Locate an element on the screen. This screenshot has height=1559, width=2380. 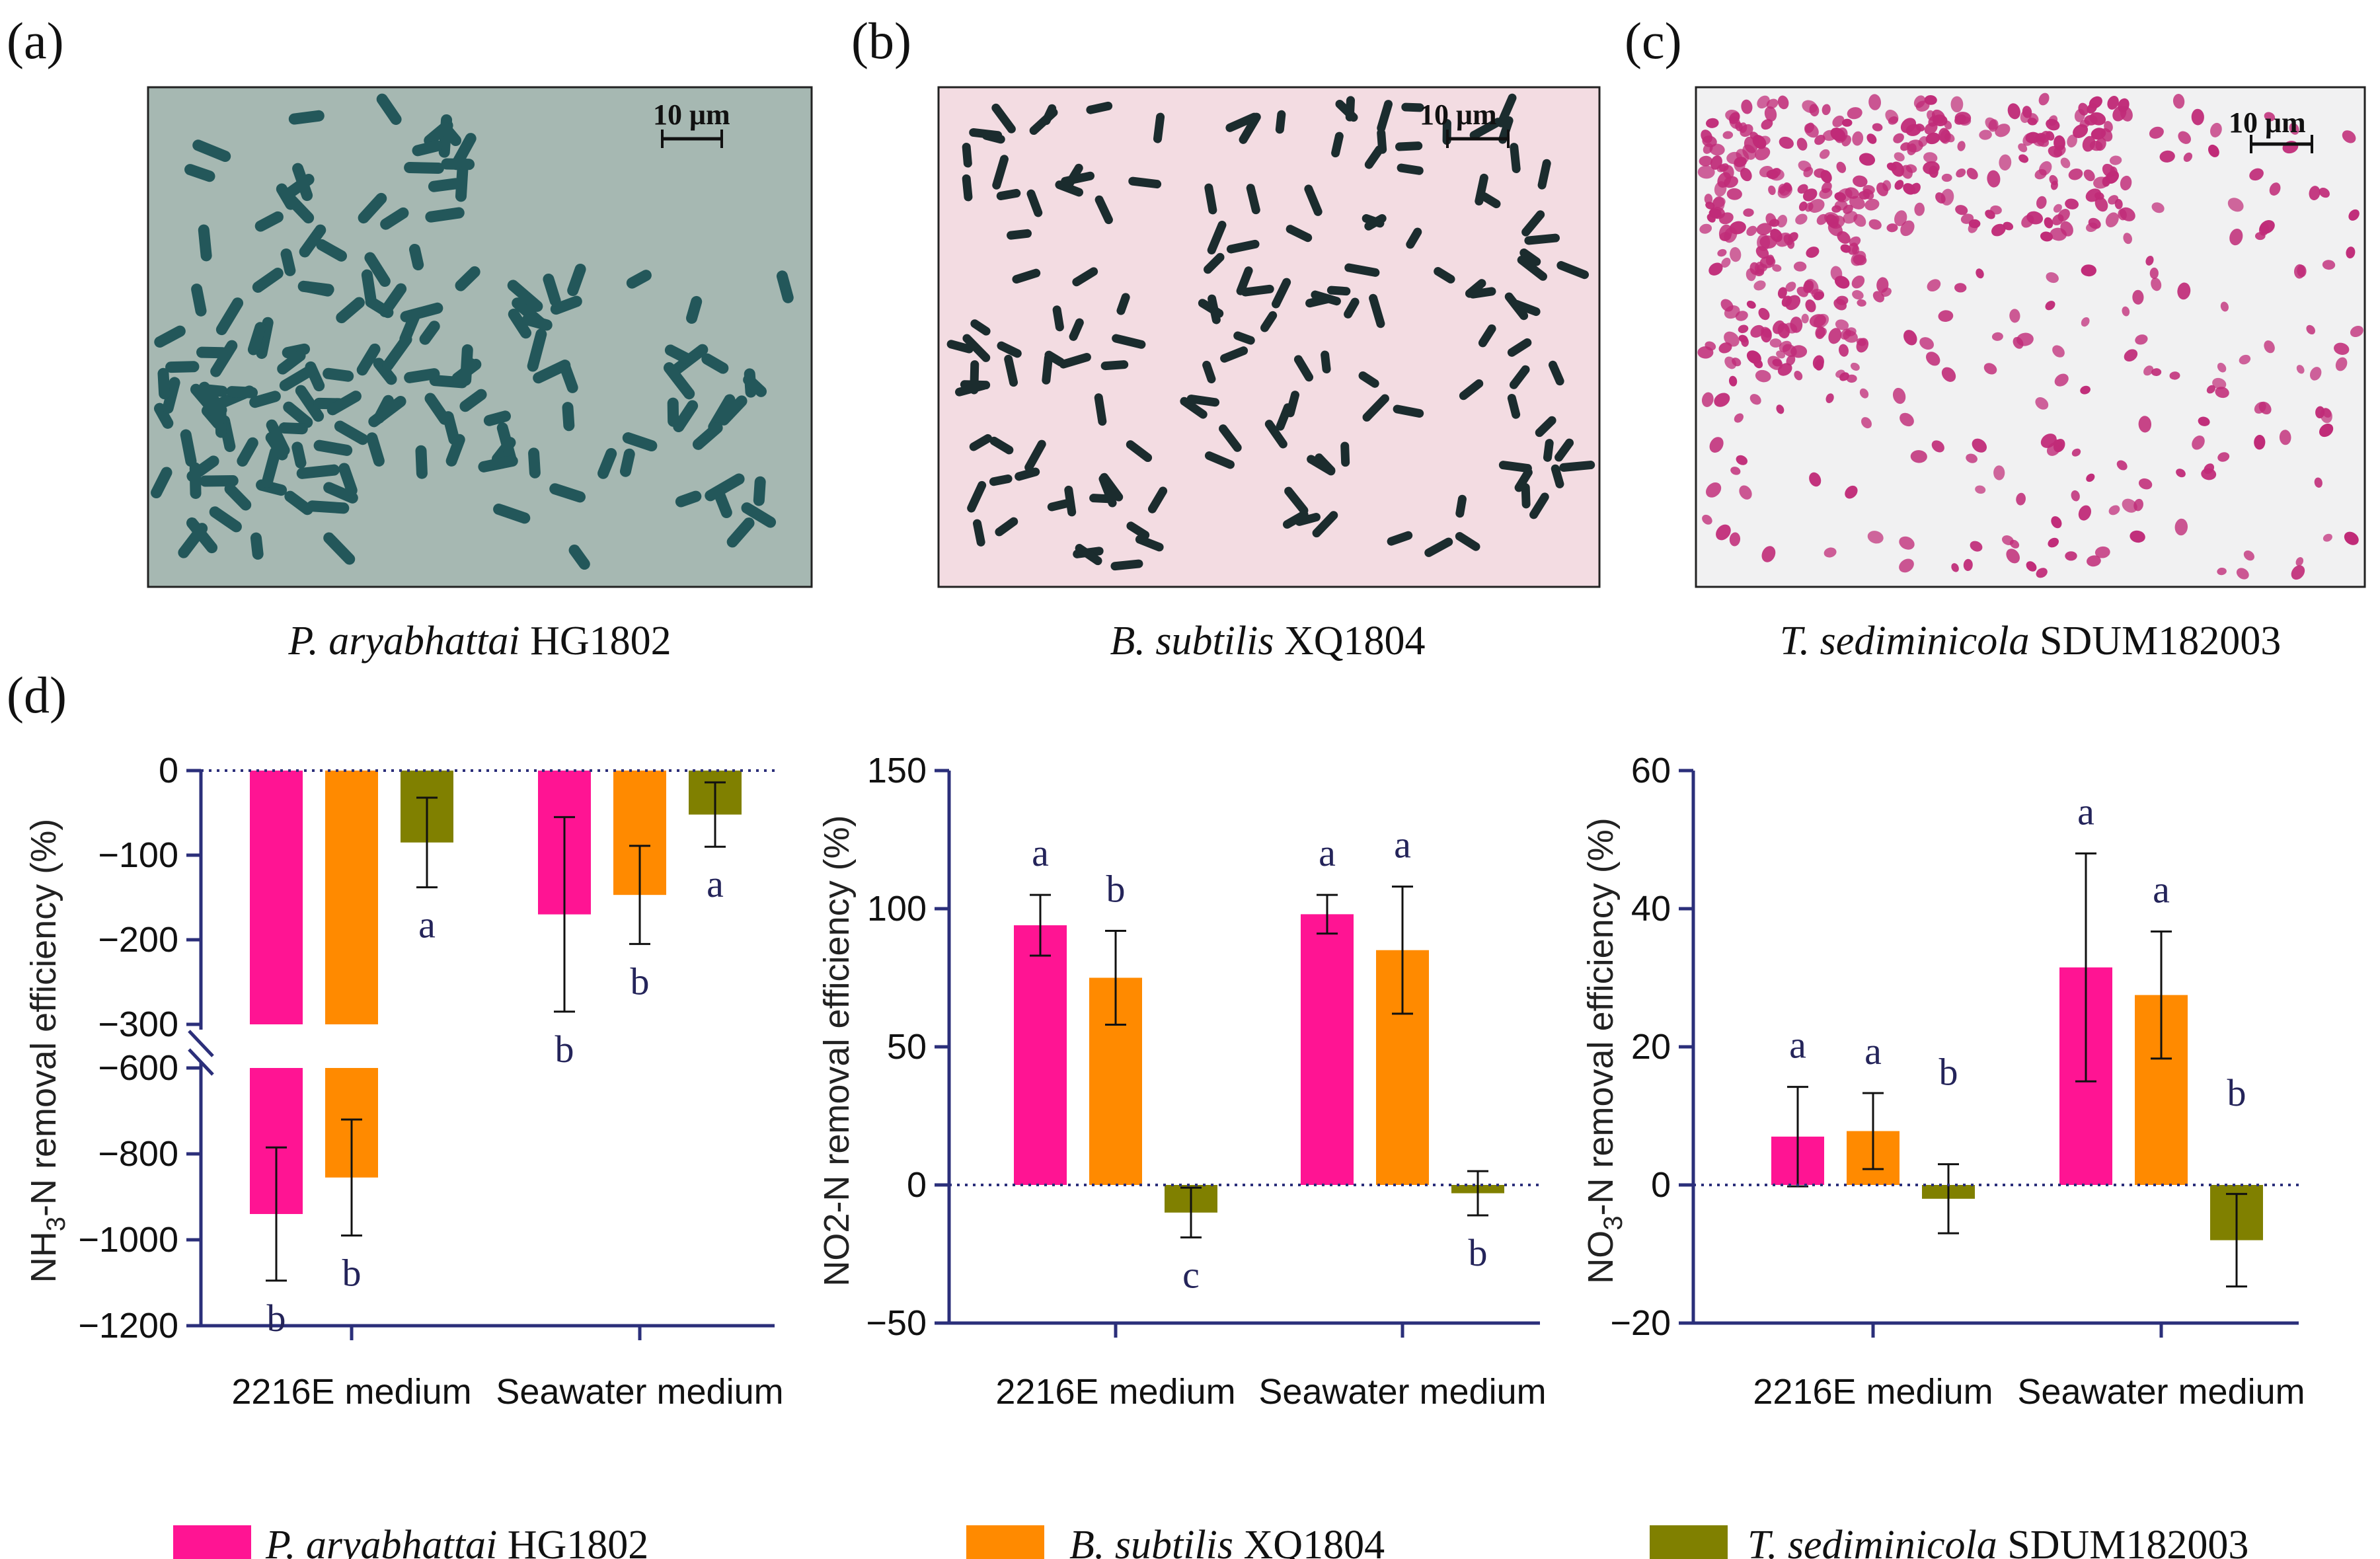
micrograph-c: 10 μm is located at coordinates (2030, 337).